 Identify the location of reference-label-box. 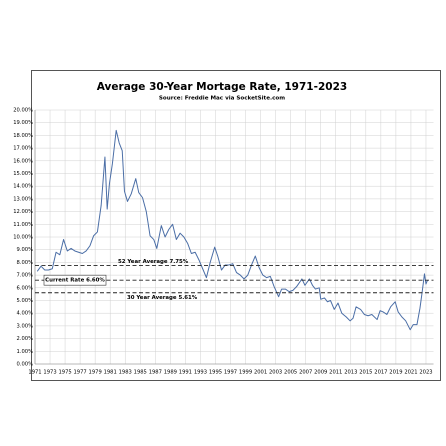
(75, 280).